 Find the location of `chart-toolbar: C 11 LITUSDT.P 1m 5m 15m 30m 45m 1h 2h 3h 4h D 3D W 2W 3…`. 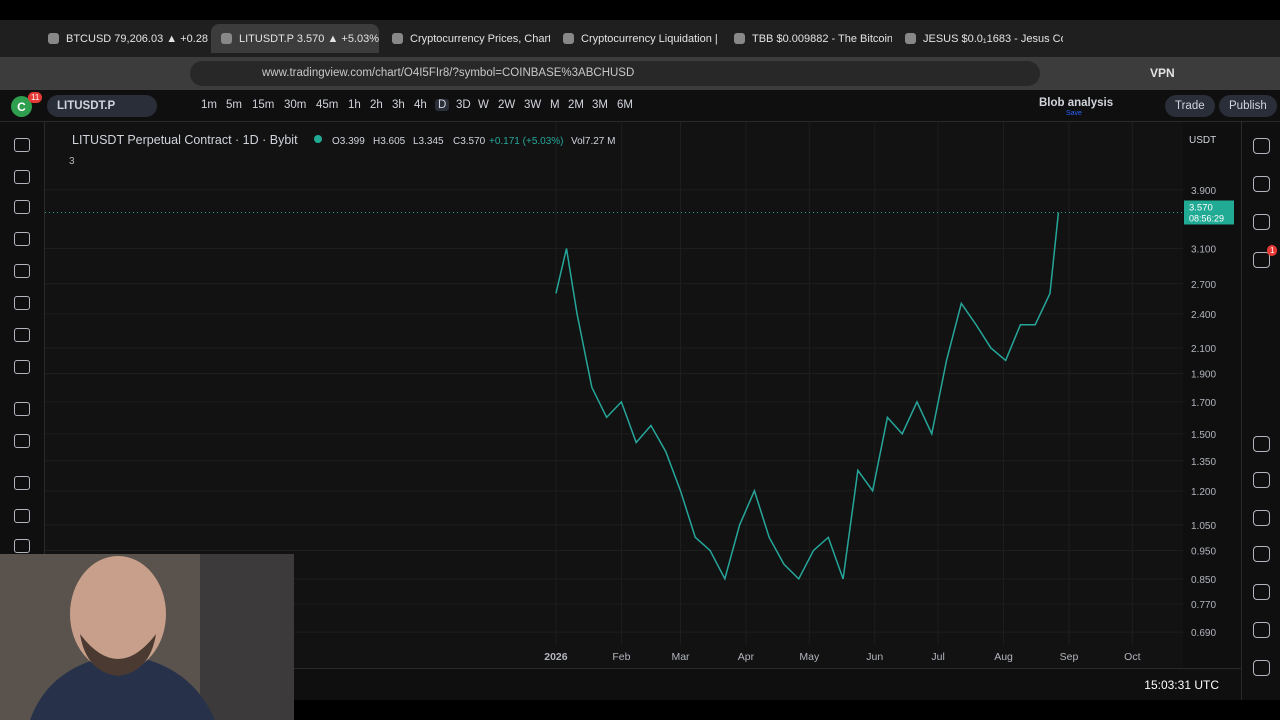

chart-toolbar: C 11 LITUSDT.P 1m 5m 15m 30m 45m 1h 2h 3h 4h D 3D W 2W 3… is located at coordinates (640, 106).